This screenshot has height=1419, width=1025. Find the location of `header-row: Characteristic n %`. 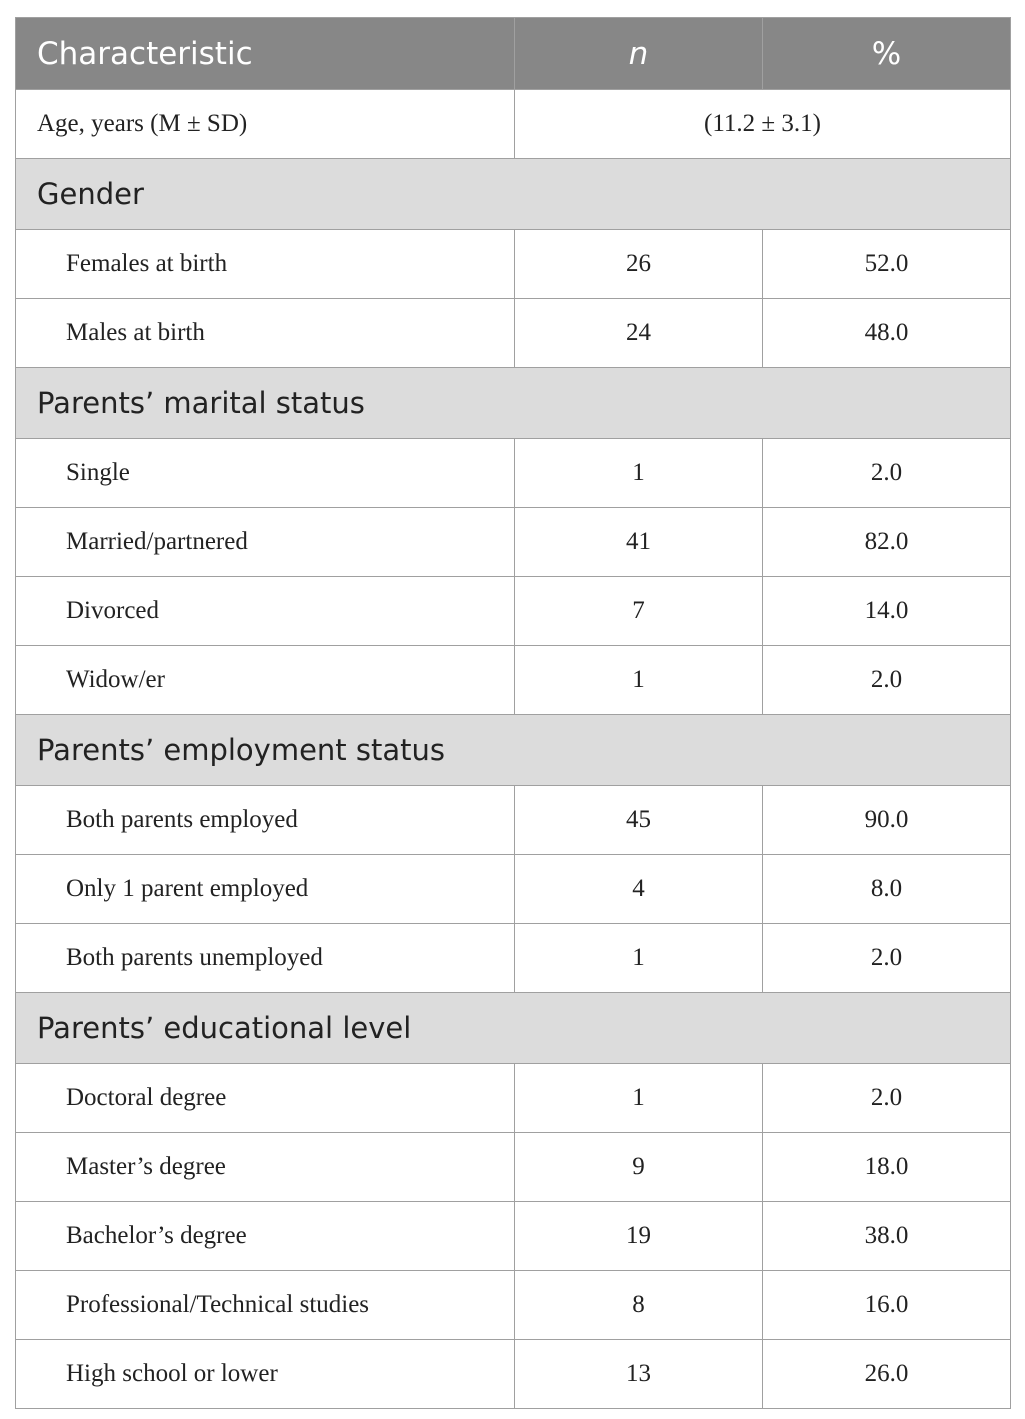

header-row: Characteristic n % is located at coordinates (513, 53).